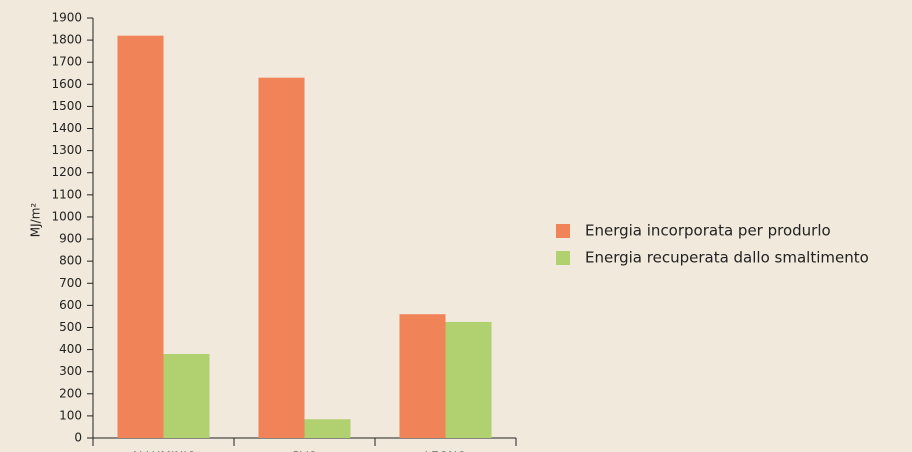  Describe the element at coordinates (66, 18) in the screenshot. I see `y-tick-label: 1900` at that location.